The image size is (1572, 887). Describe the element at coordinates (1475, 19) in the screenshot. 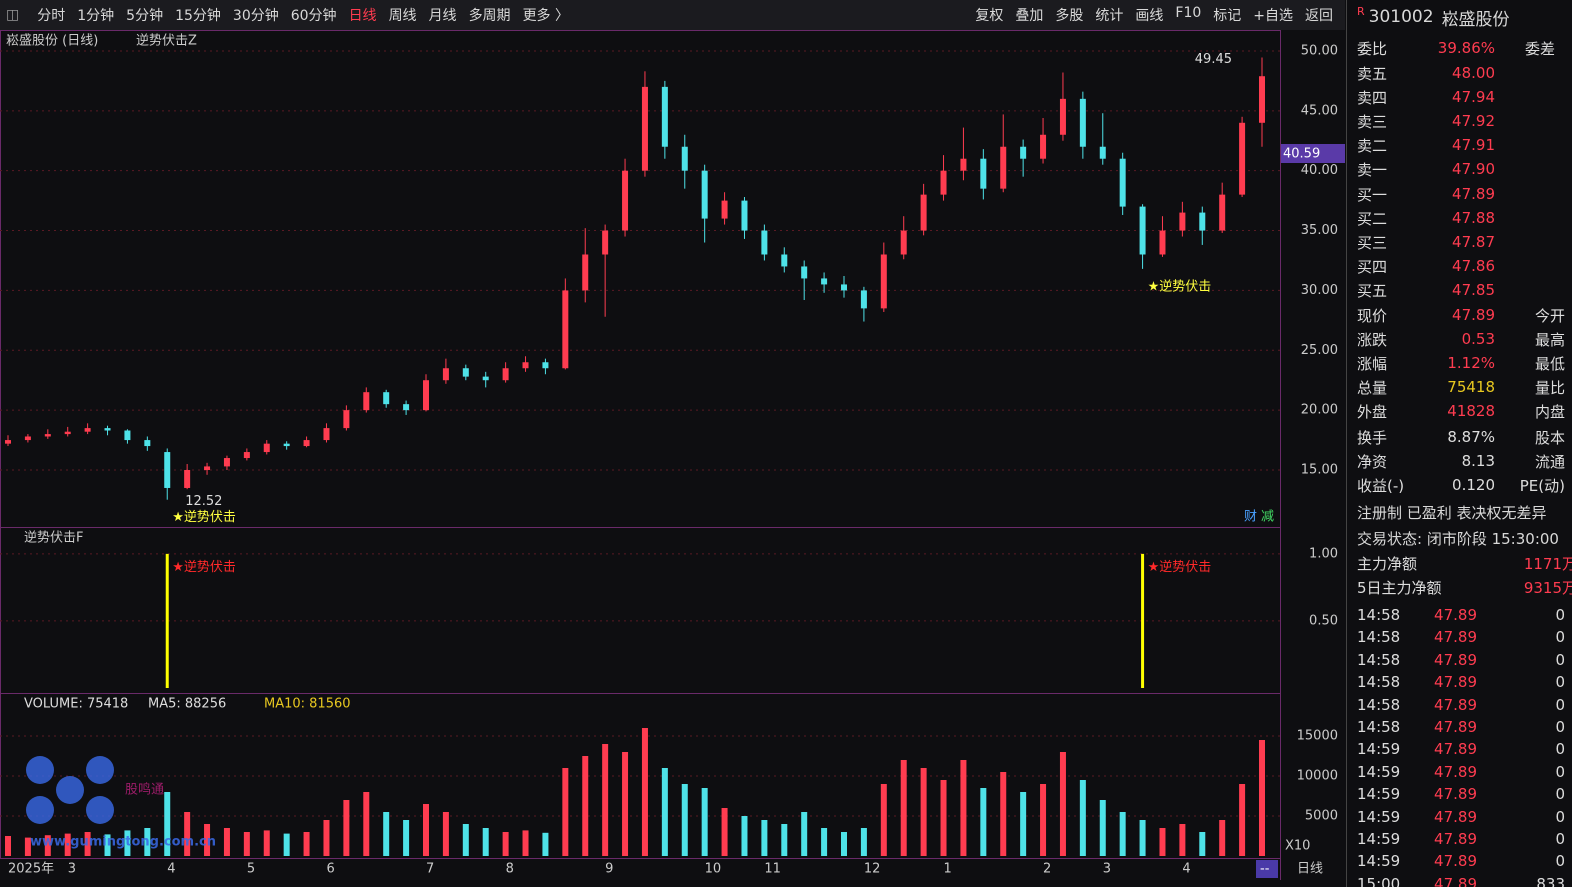

I see `stock-name: 崧盛股份` at that location.